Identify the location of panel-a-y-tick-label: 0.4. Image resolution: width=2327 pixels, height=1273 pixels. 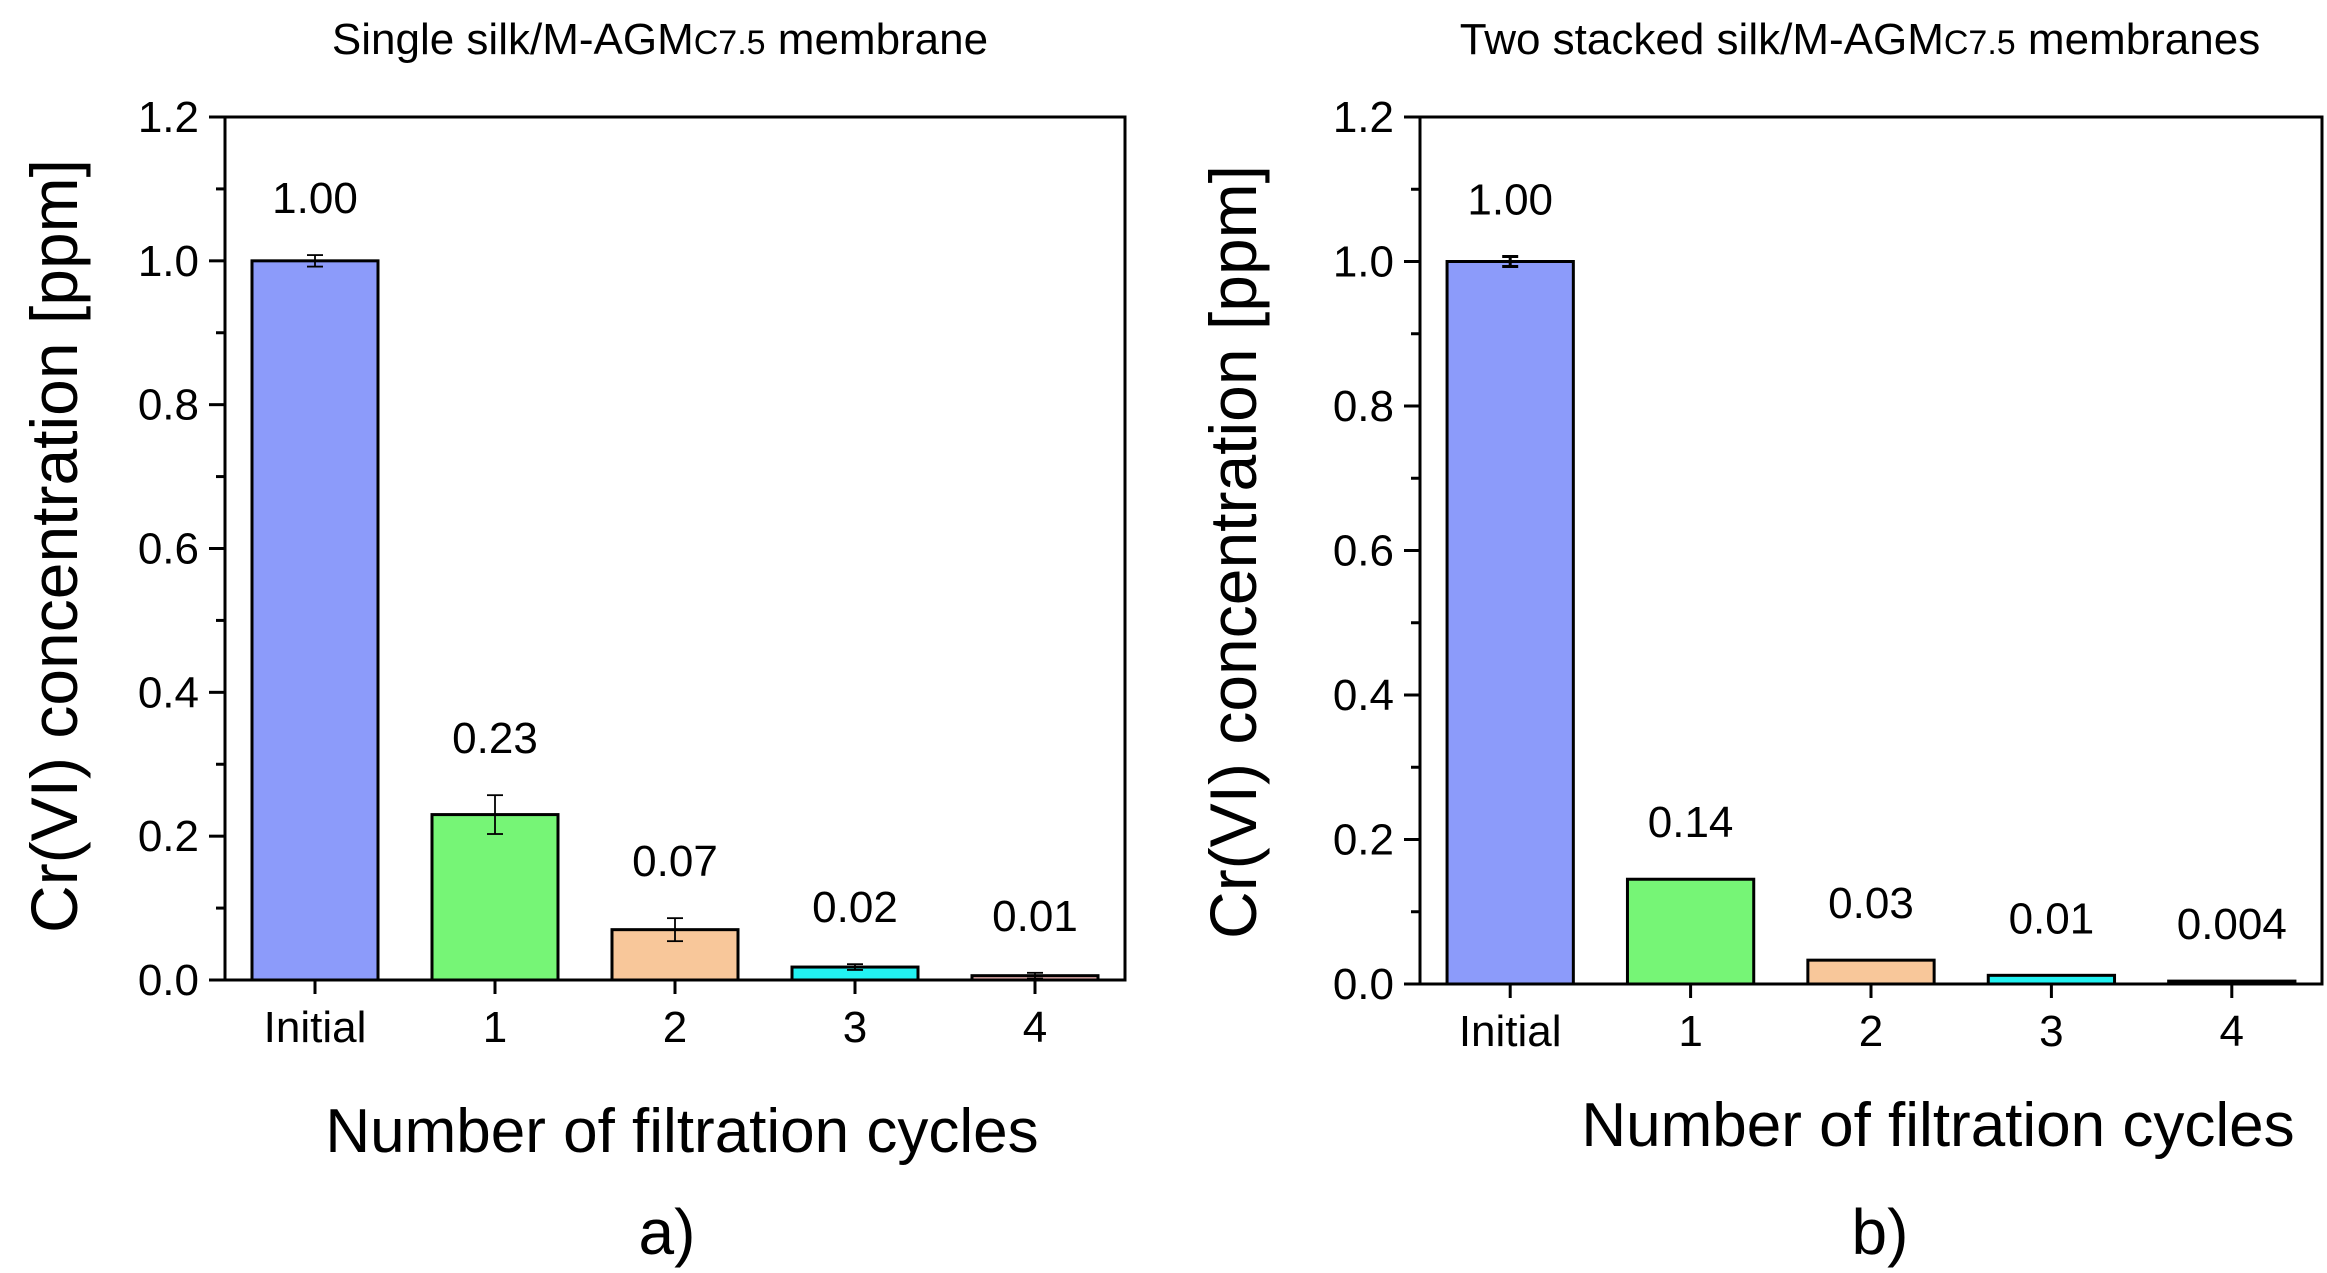
(168, 692).